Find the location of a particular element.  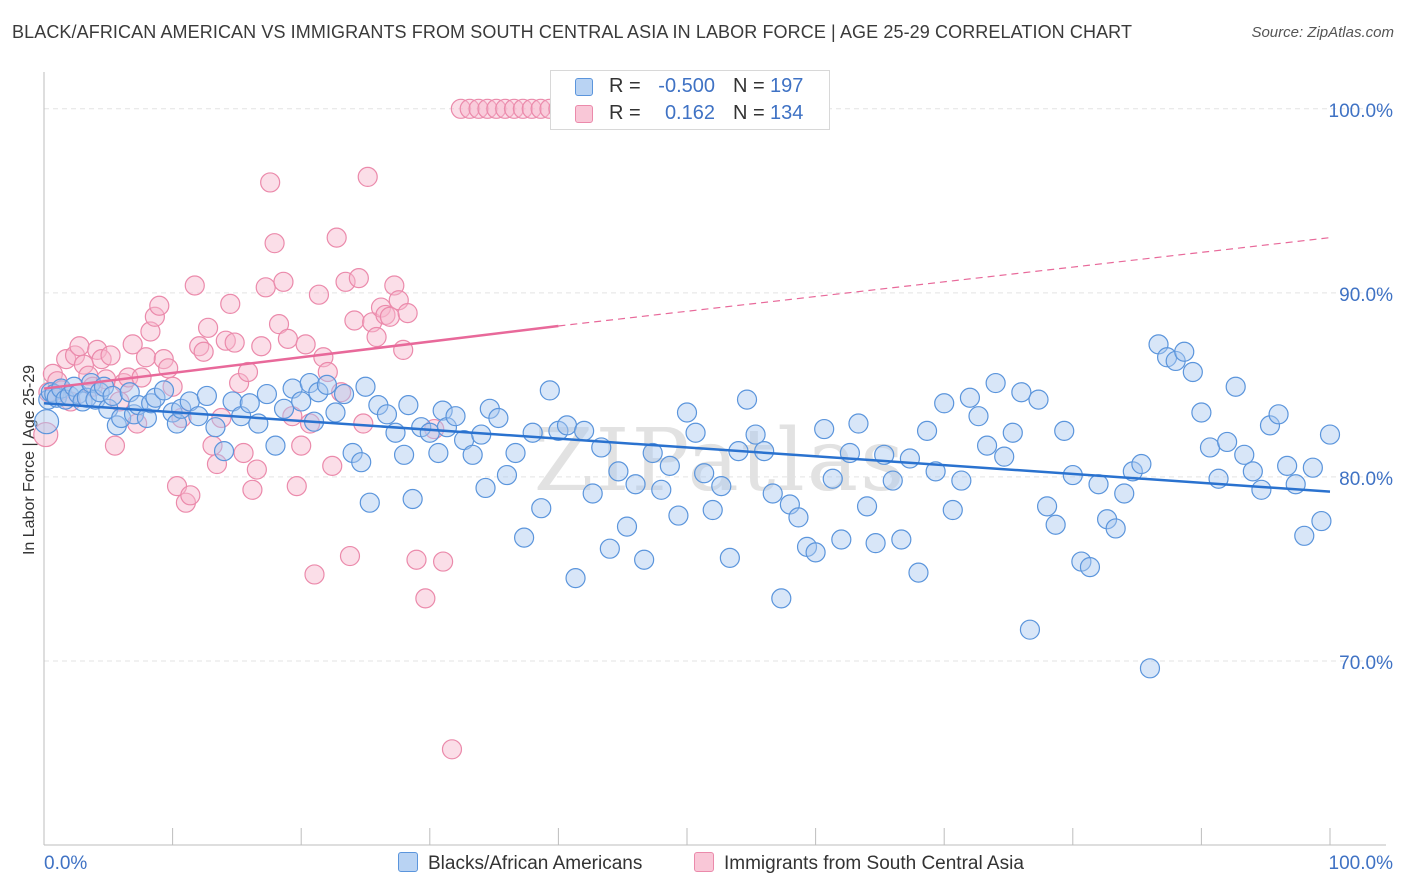

legend-r-value: -0.500 is located at coordinates (686, 86).